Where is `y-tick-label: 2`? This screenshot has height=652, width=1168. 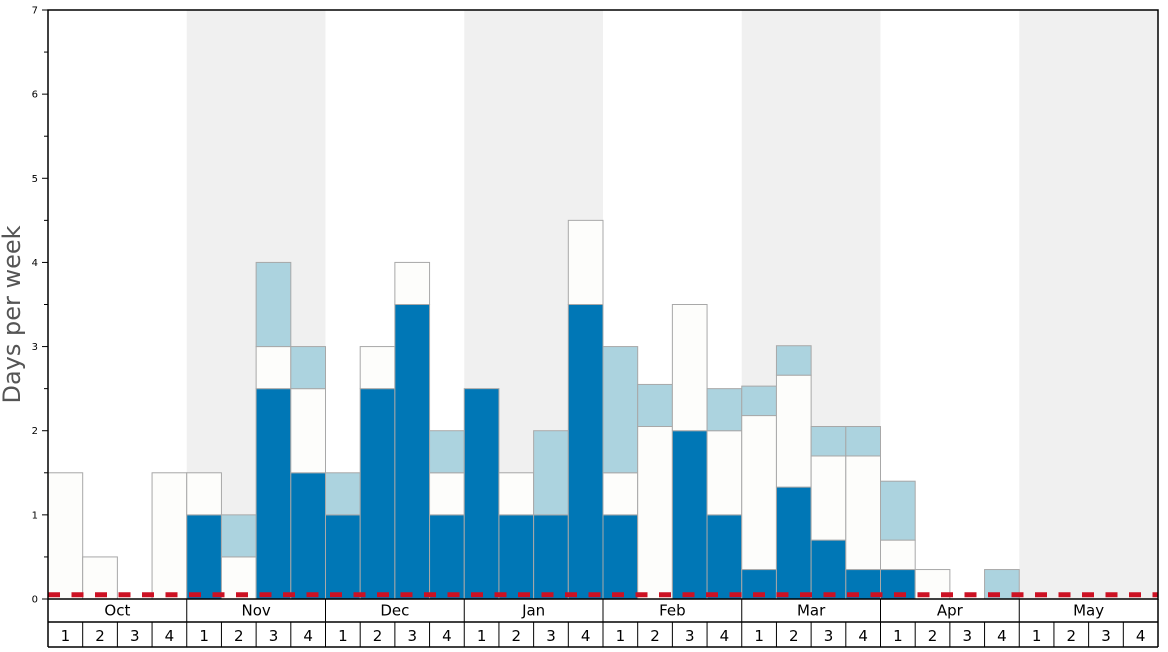 y-tick-label: 2 is located at coordinates (35, 431).